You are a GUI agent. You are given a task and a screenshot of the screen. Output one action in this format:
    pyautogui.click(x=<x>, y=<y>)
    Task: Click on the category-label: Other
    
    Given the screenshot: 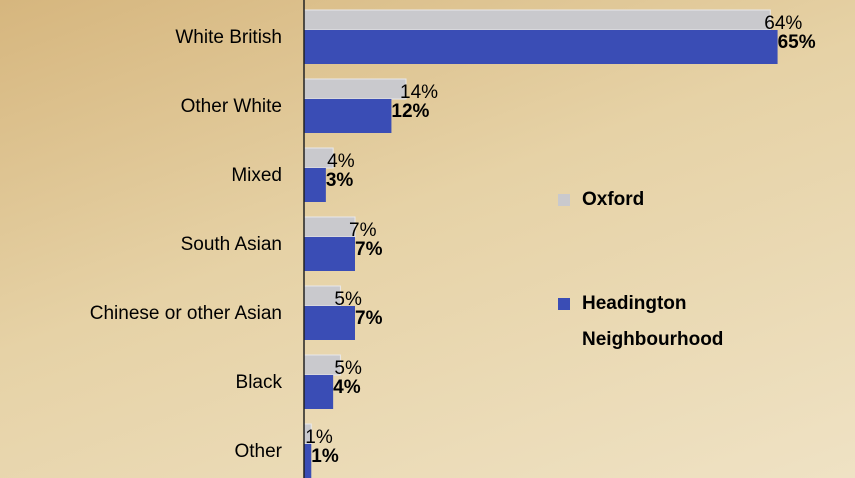 What is the action you would take?
    pyautogui.click(x=258, y=451)
    